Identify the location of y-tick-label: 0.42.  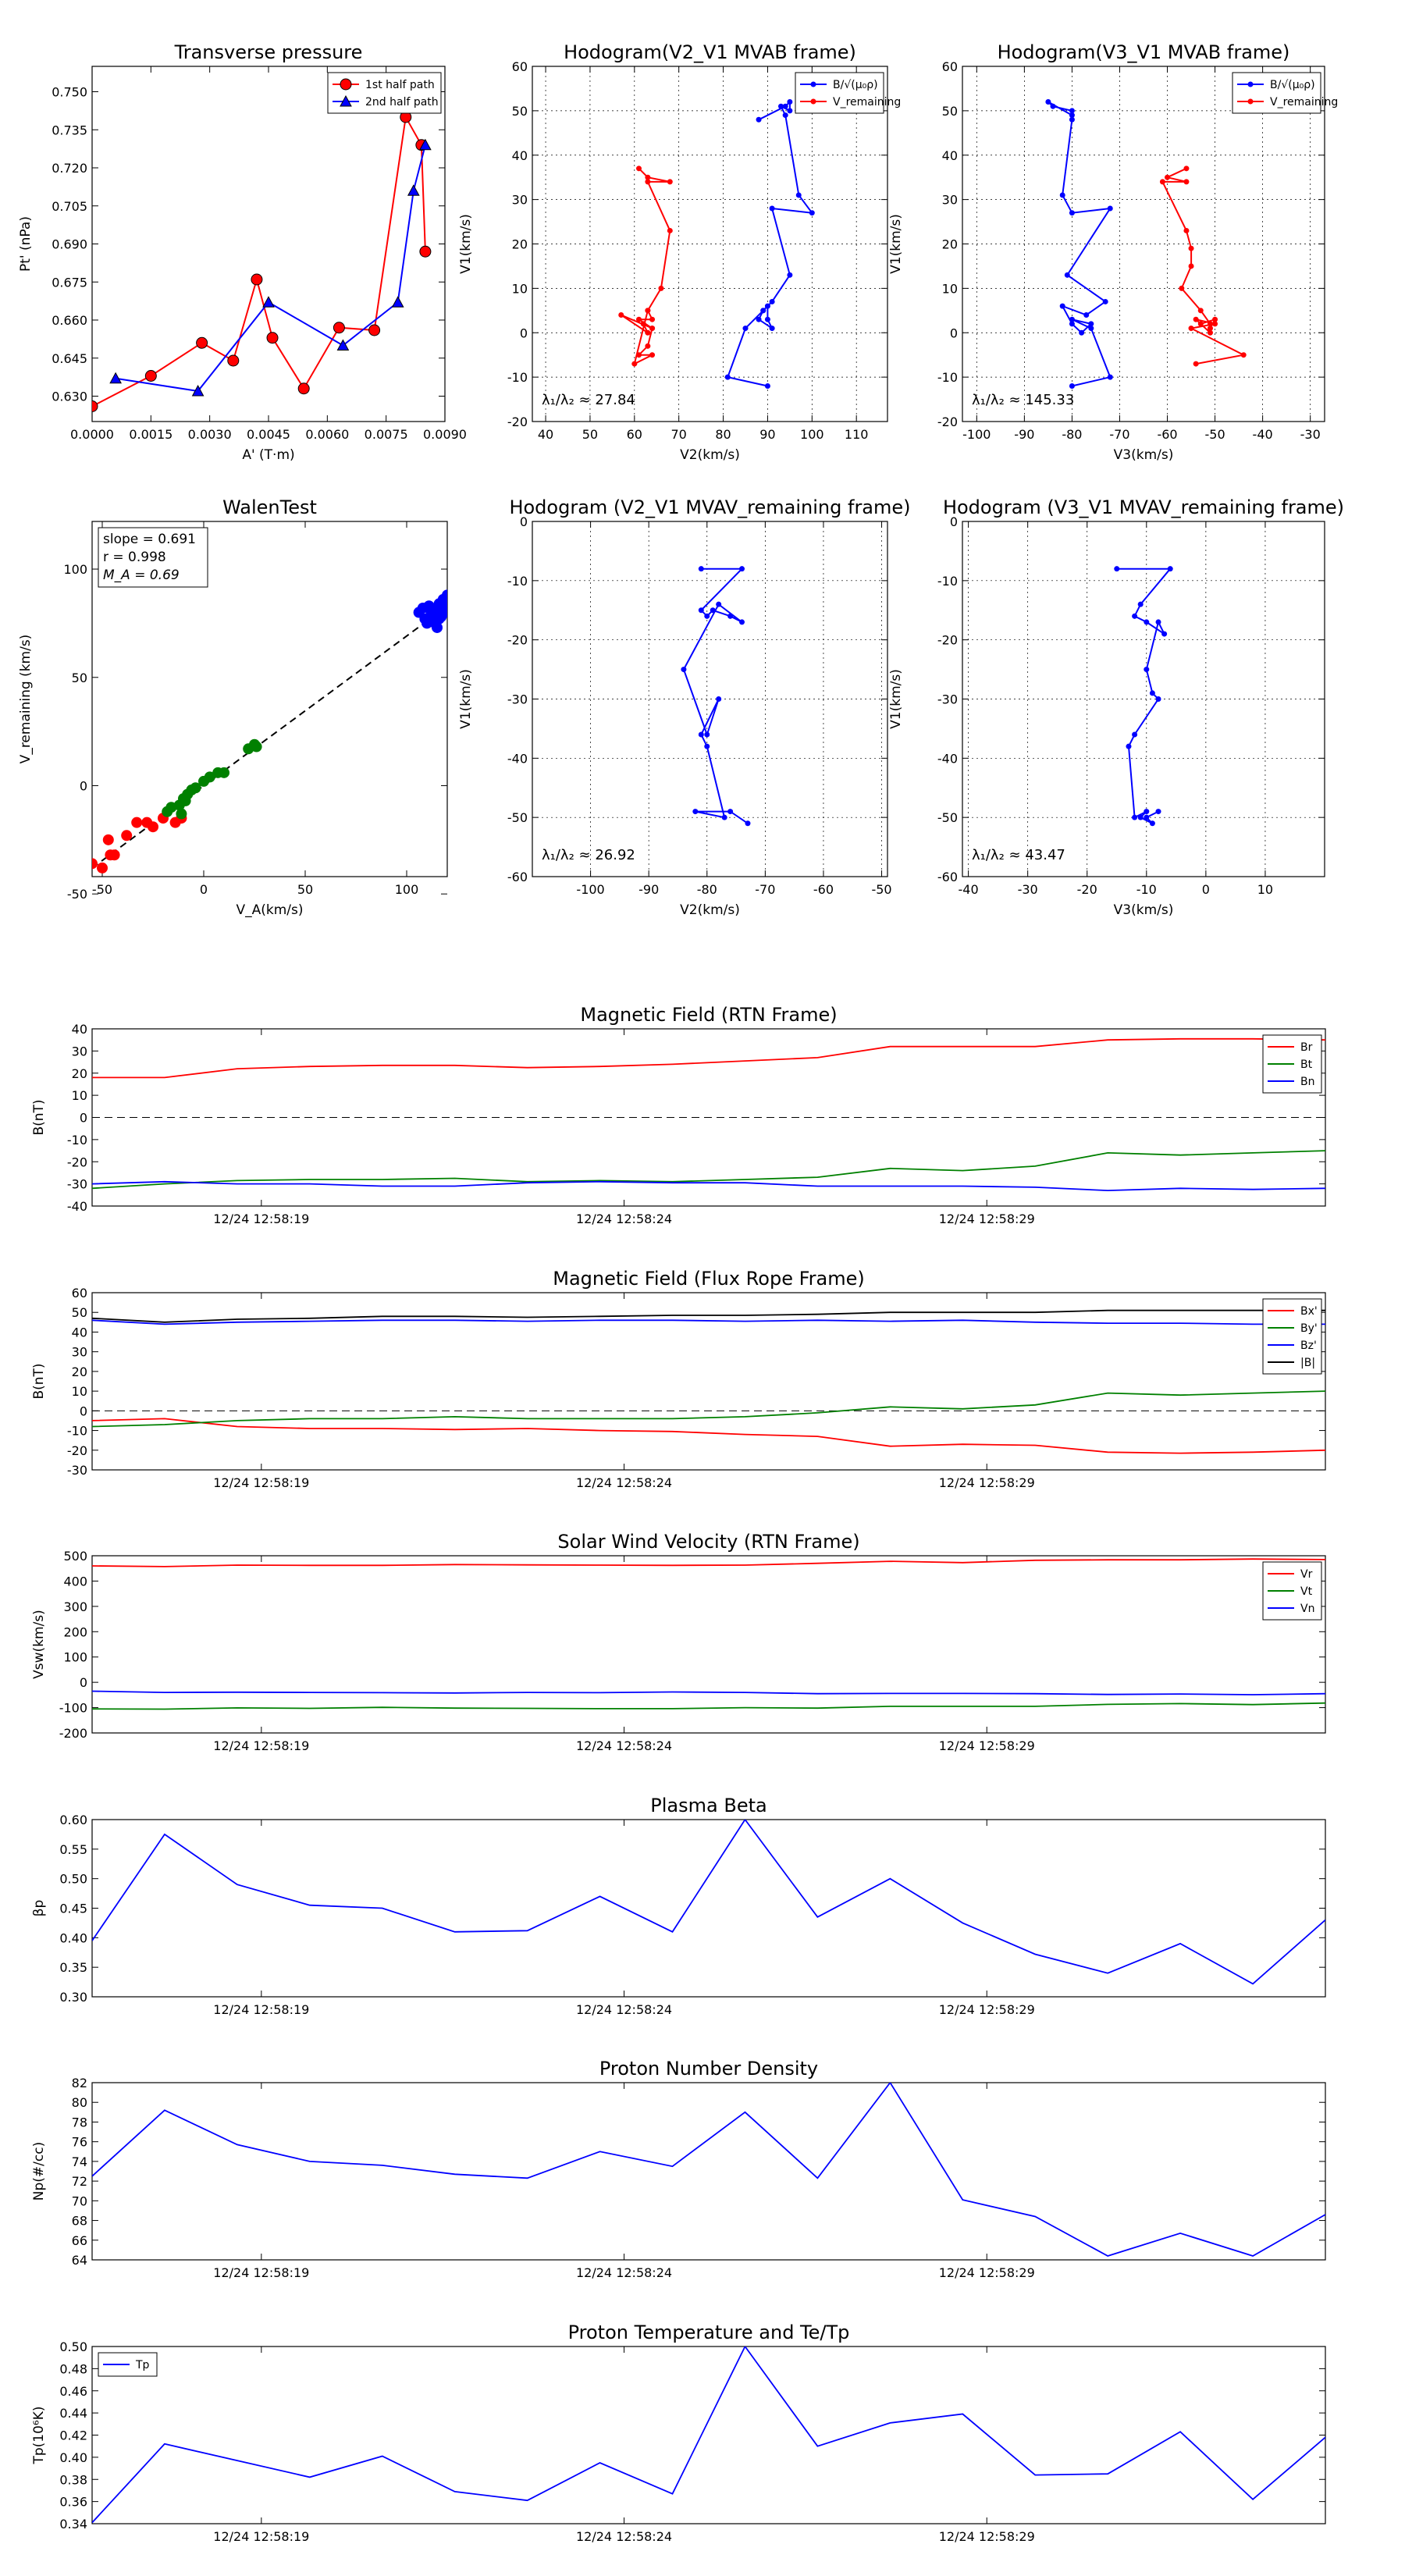
(73, 2435).